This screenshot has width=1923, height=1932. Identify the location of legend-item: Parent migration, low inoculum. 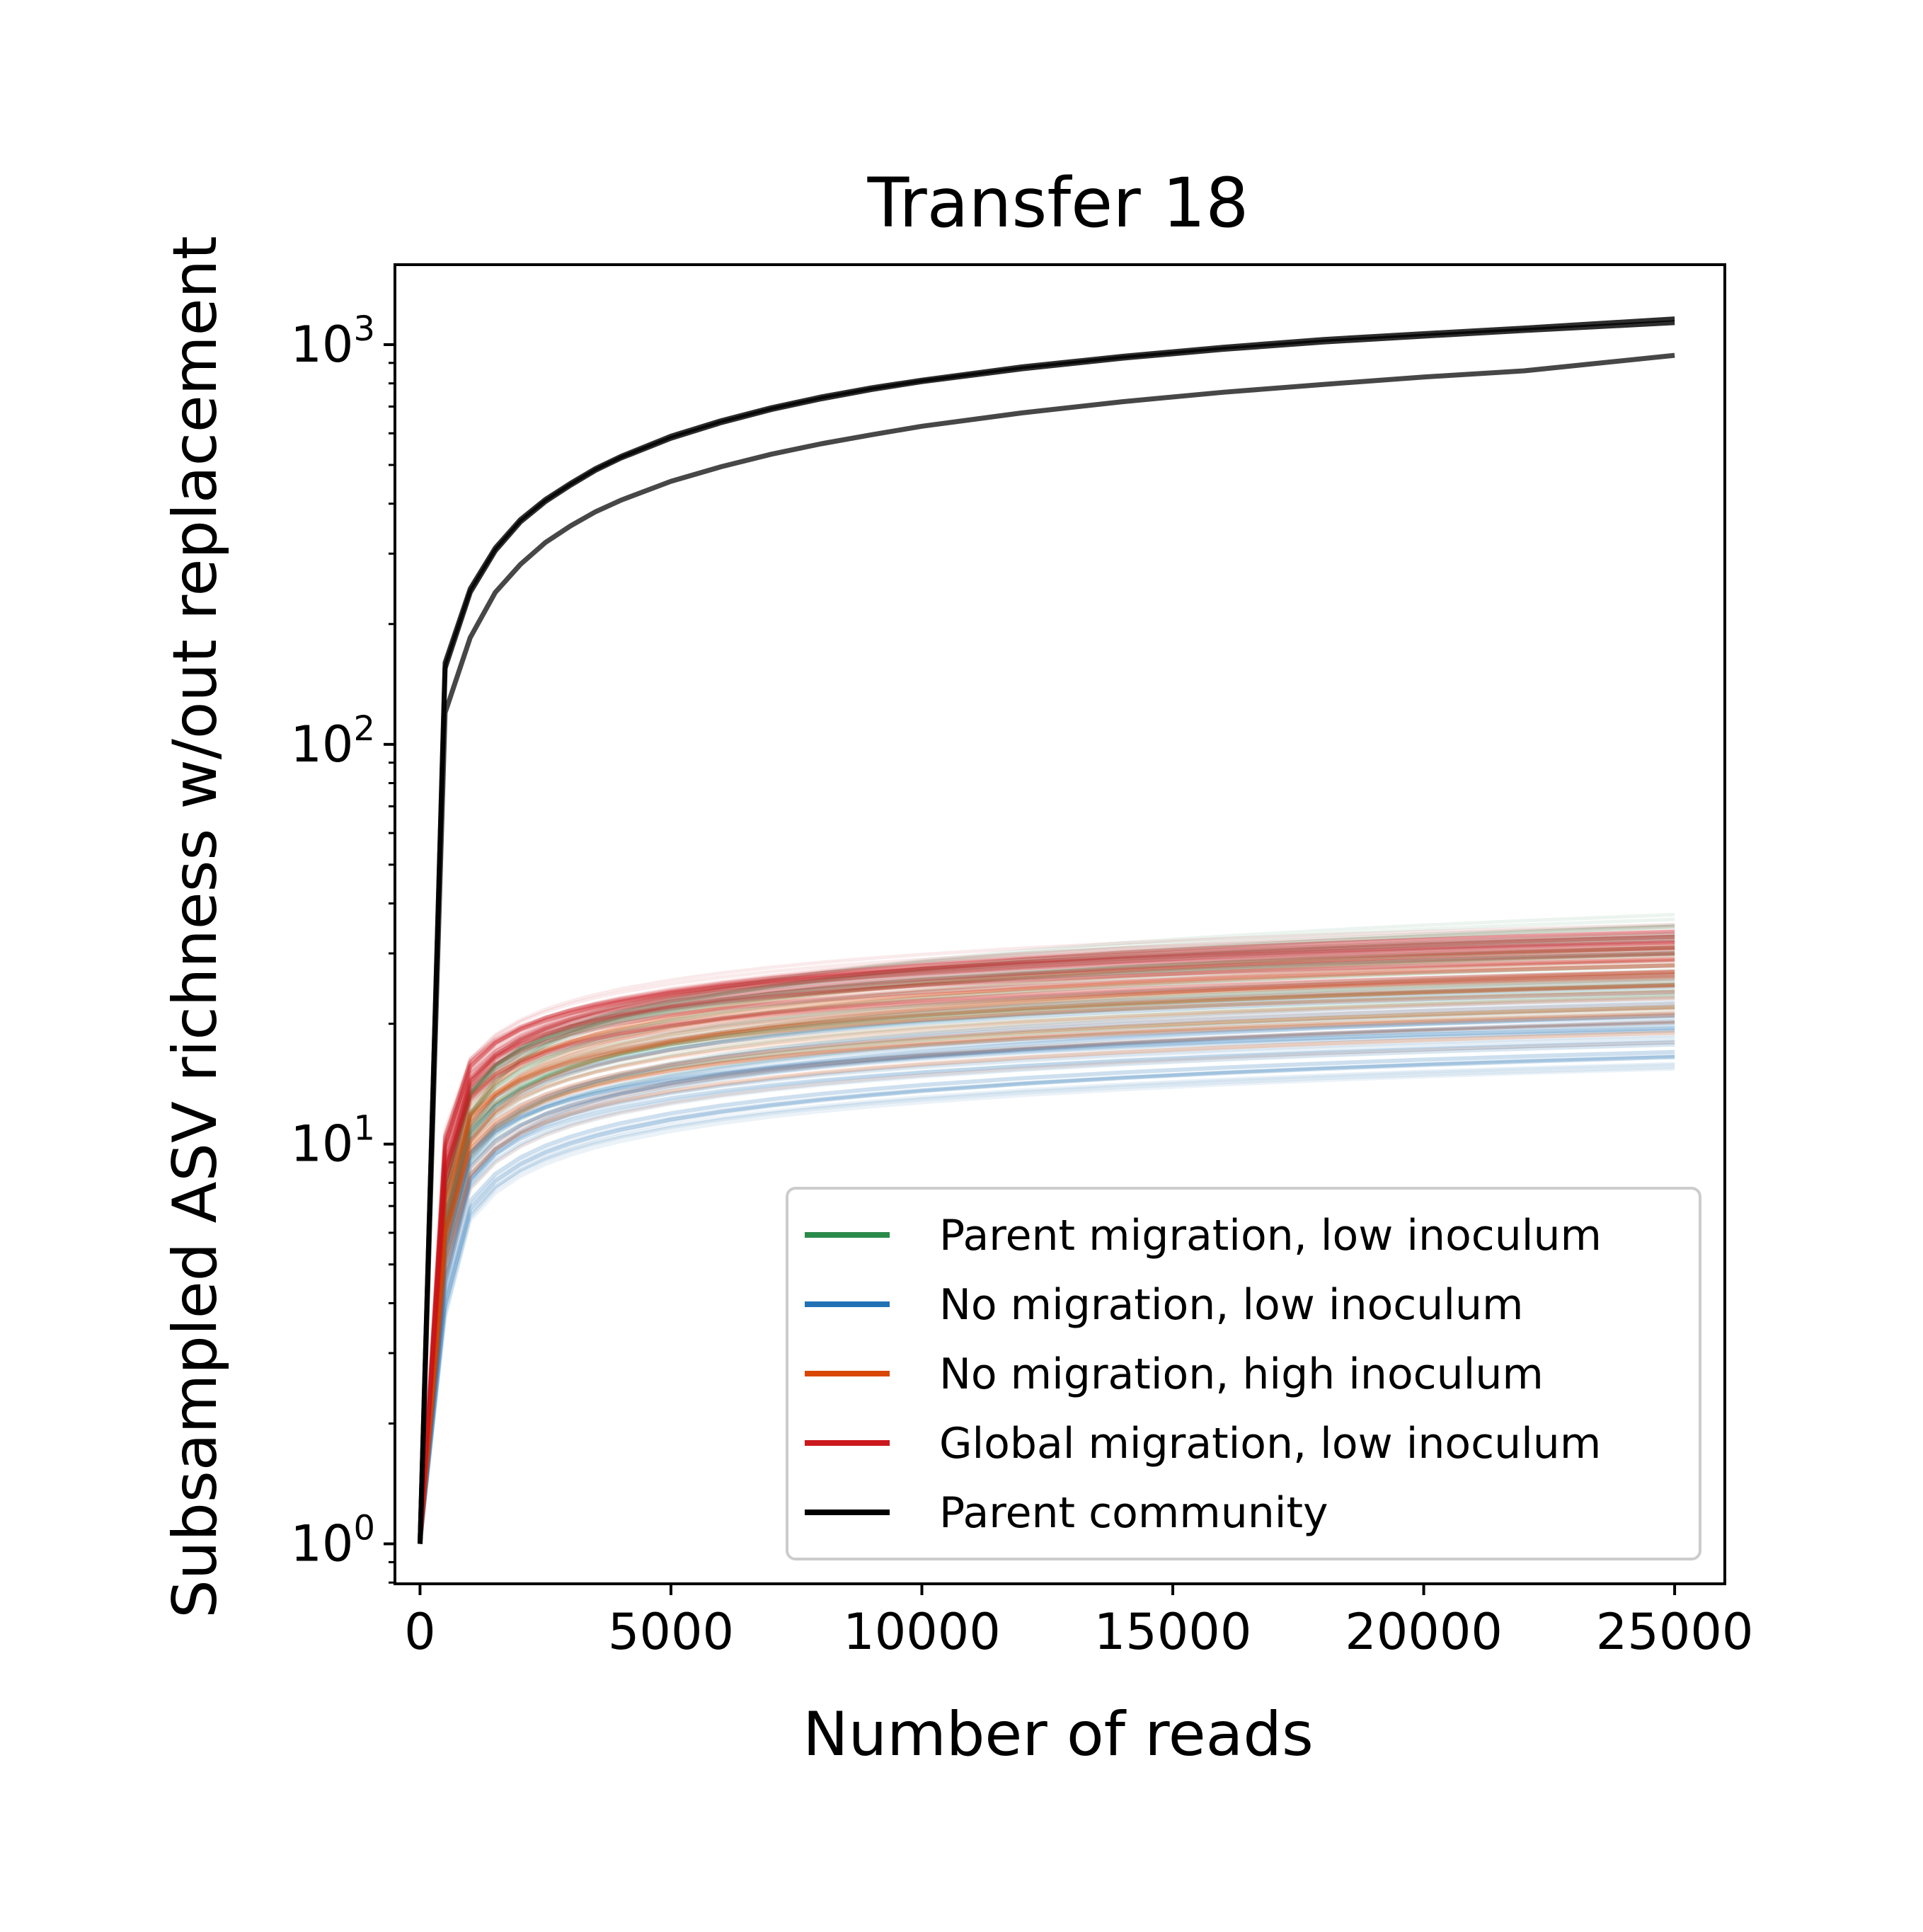
(1203, 1236).